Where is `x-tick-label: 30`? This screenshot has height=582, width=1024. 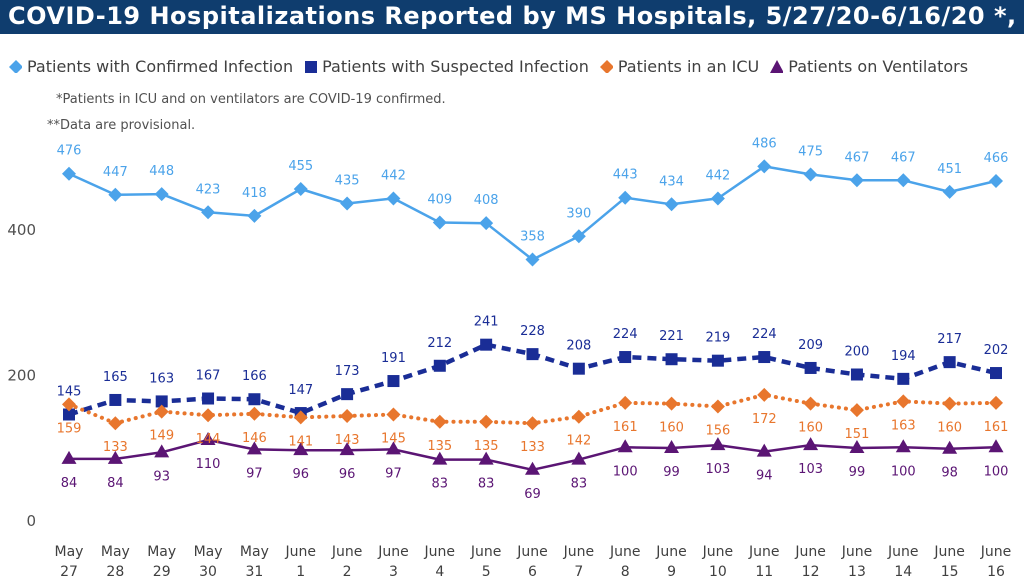
x-tick-label: 30 is located at coordinates (208, 572).